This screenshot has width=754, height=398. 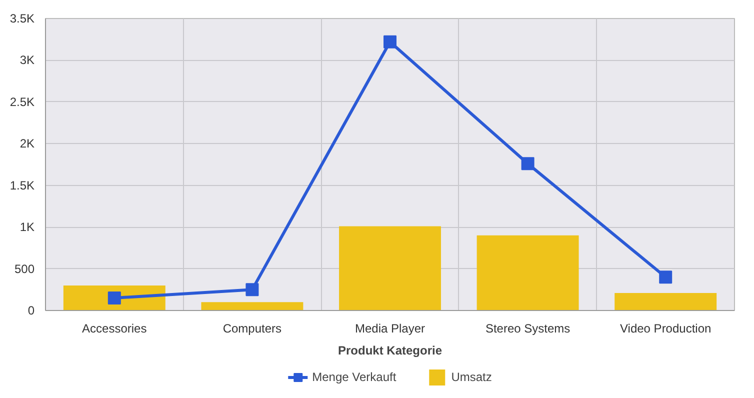 What do you see at coordinates (22, 101) in the screenshot?
I see `y-tick-label: 2.5K` at bounding box center [22, 101].